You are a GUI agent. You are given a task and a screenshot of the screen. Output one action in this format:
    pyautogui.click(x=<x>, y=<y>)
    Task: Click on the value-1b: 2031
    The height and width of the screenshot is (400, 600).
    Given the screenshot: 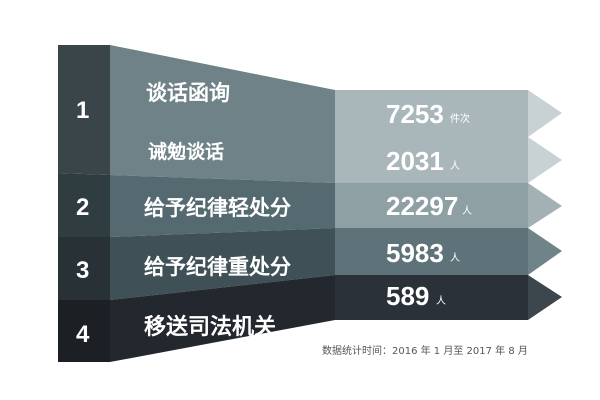 What is the action you would take?
    pyautogui.click(x=415, y=161)
    